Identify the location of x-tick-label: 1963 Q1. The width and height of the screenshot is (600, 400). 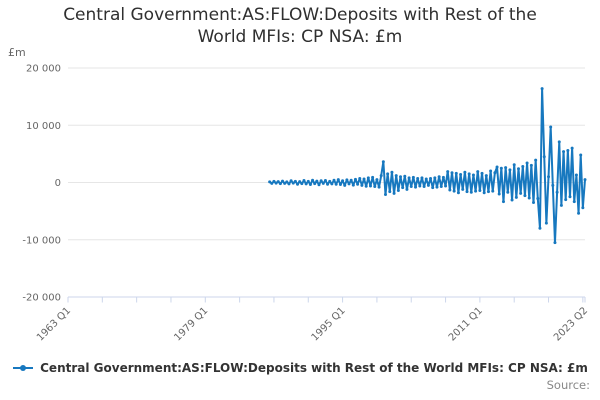
(54, 324).